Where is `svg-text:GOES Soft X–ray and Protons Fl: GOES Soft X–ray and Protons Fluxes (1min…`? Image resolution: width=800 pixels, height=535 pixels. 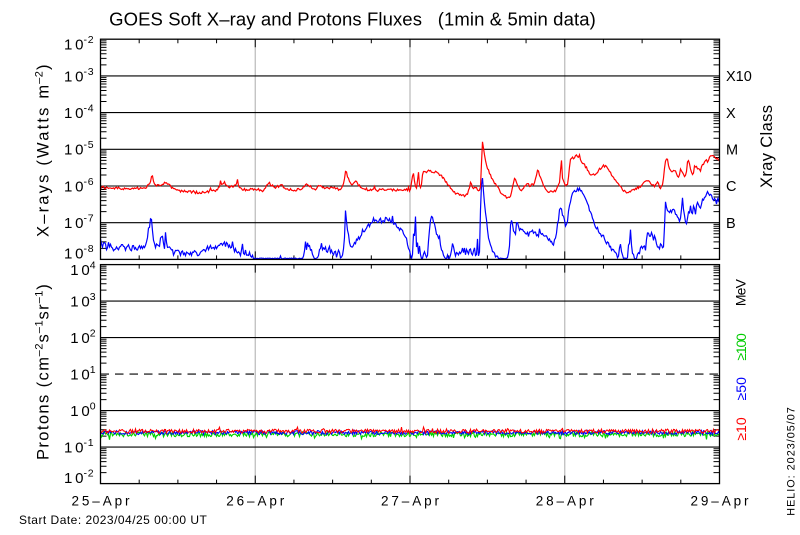 svg-text:GOES Soft X–ray and Protons Fl: GOES Soft X–ray and Protons Fluxes (1min… is located at coordinates (352, 19).